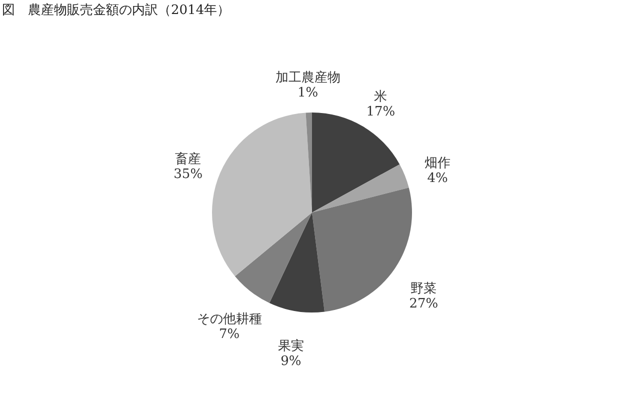 The height and width of the screenshot is (416, 628). Describe the element at coordinates (291, 346) in the screenshot. I see `slice-label: 果実` at that location.